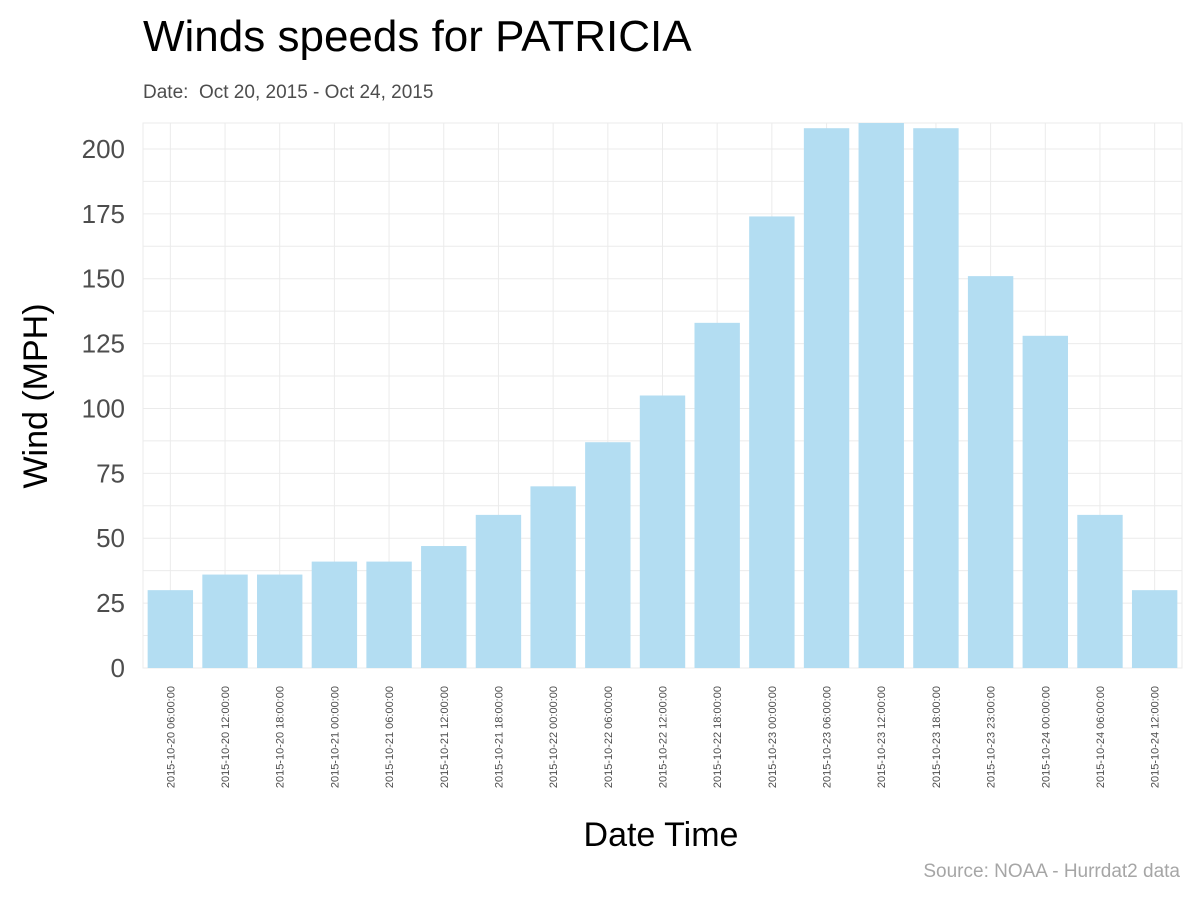  I want to click on x-tick-label: 2015-10-21 00:00:00, so click(335, 737).